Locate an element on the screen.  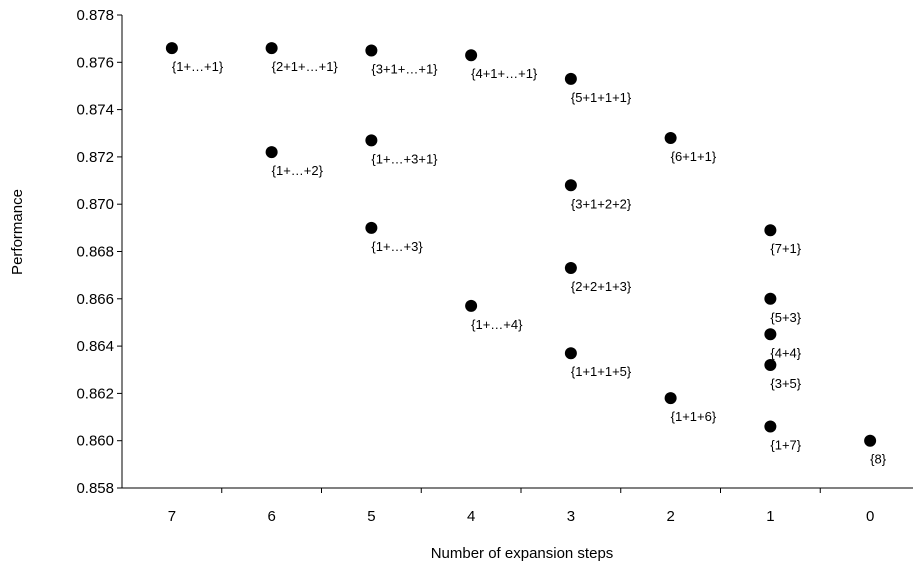
x-tick-label: 7 is located at coordinates (172, 516).